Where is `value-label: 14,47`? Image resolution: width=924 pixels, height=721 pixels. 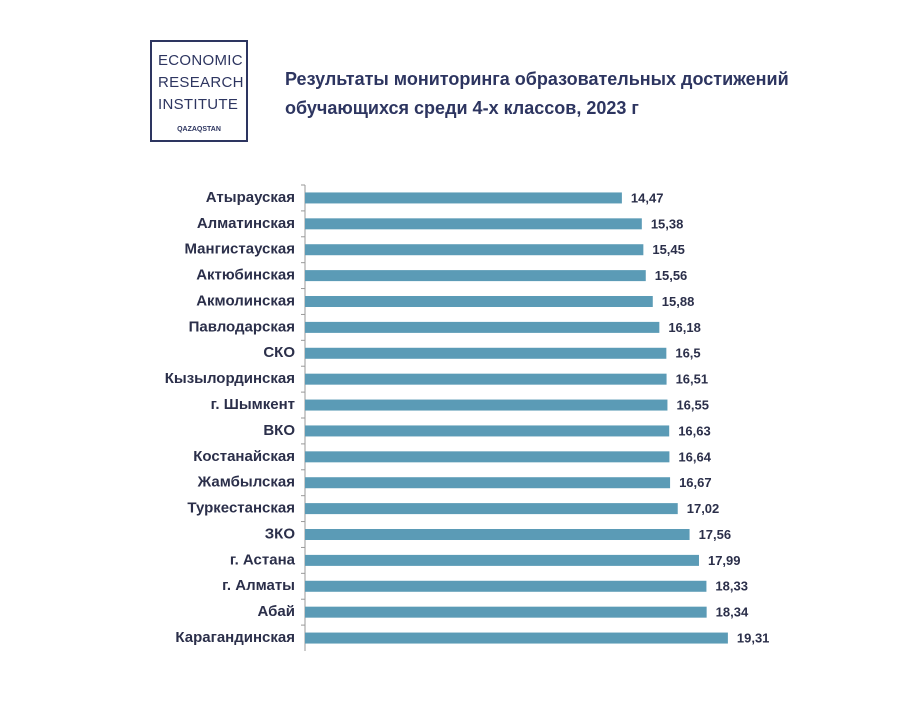 value-label: 14,47 is located at coordinates (647, 197).